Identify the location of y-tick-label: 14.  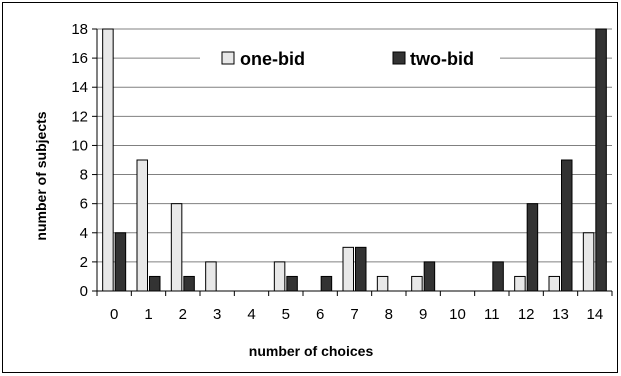
(79, 87).